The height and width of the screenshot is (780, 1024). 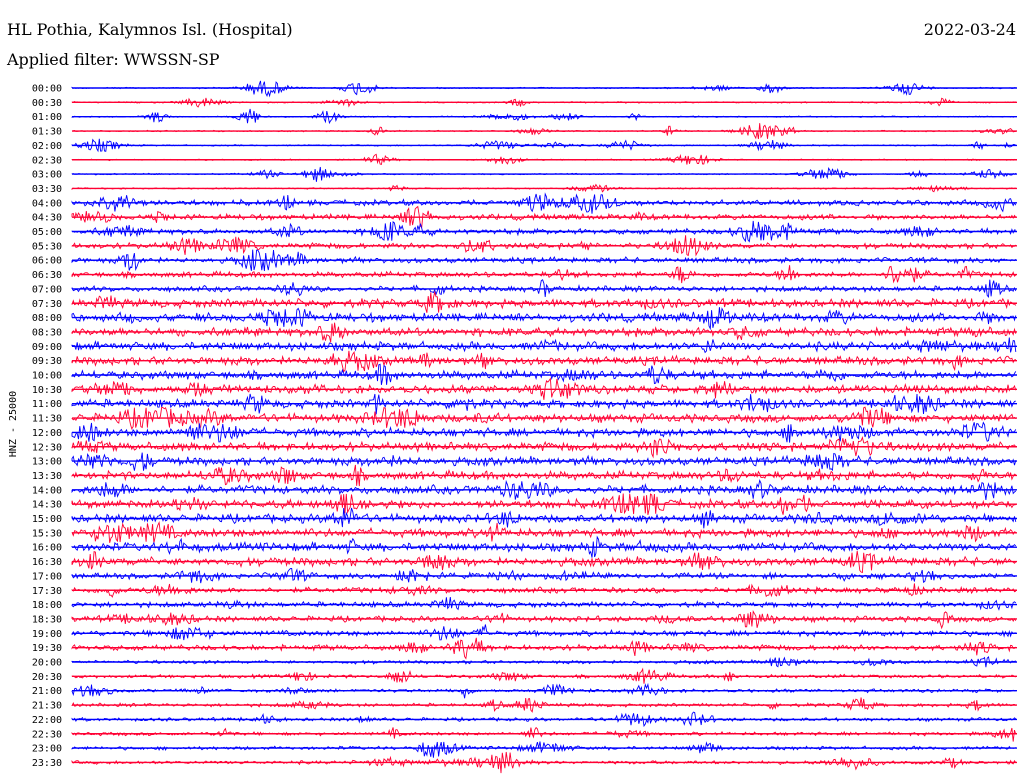 I want to click on record-date: 2022-03-24, so click(x=969, y=29).